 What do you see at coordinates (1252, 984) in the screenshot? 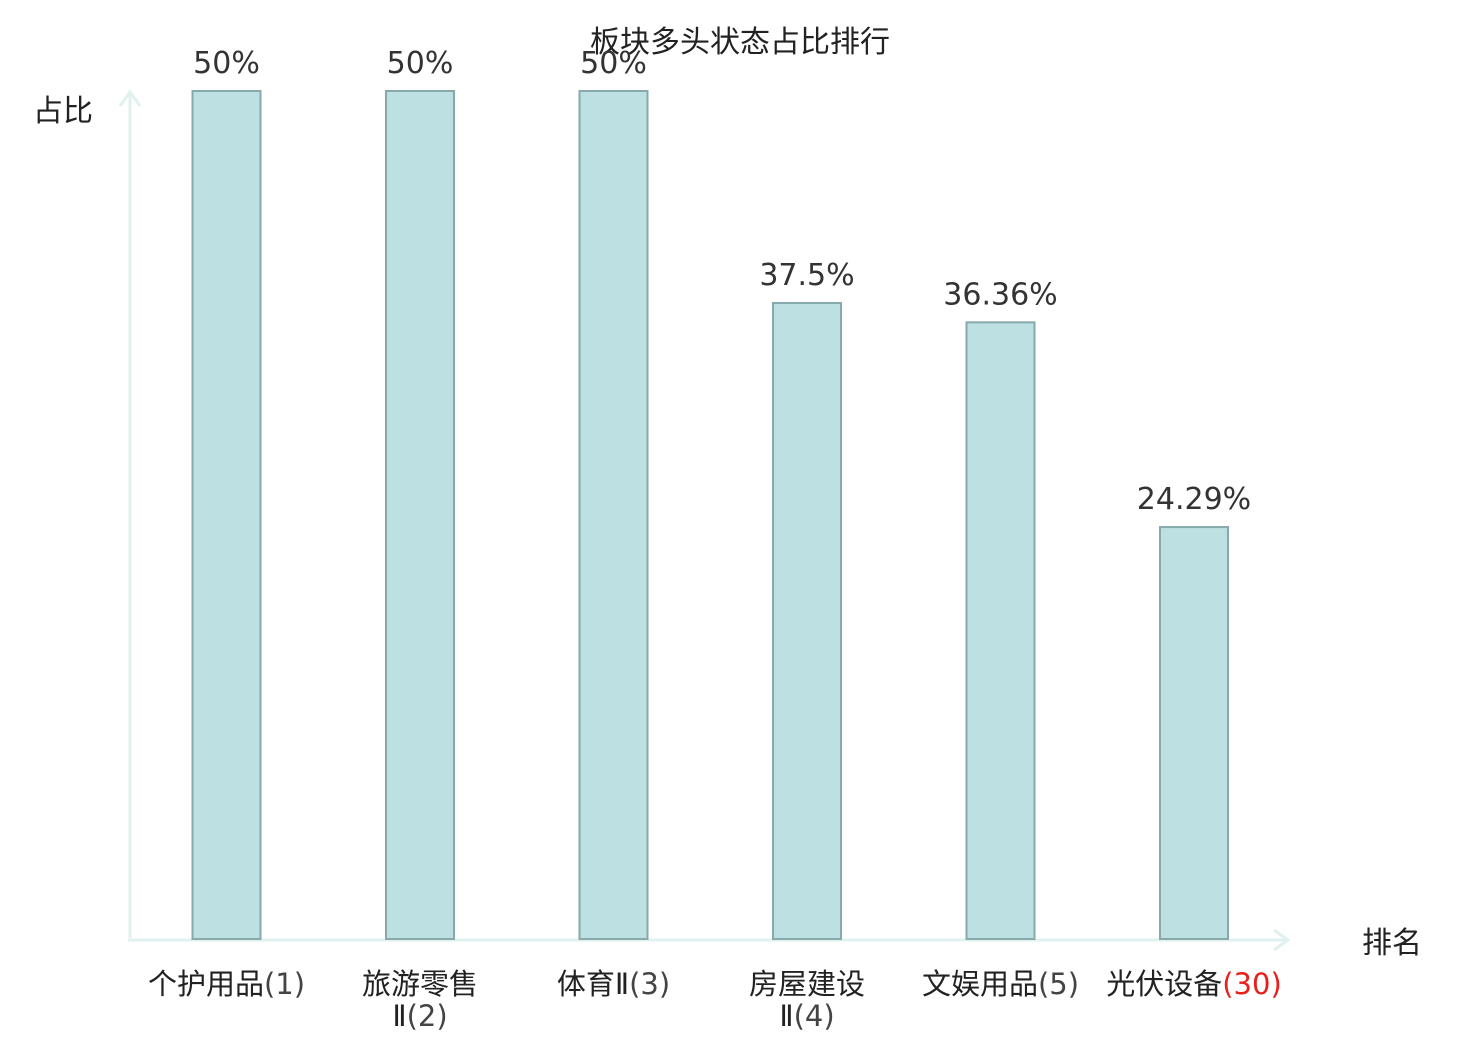
I see `tick-label-rank: (30)` at bounding box center [1252, 984].